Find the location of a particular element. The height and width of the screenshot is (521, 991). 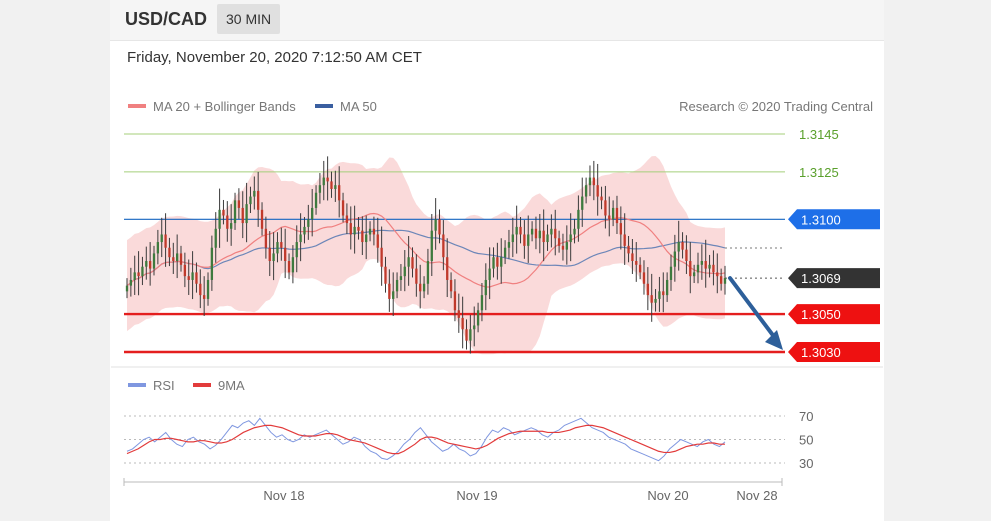

ma20-legend-label: MA 20 + Bollinger Bands is located at coordinates (224, 106).